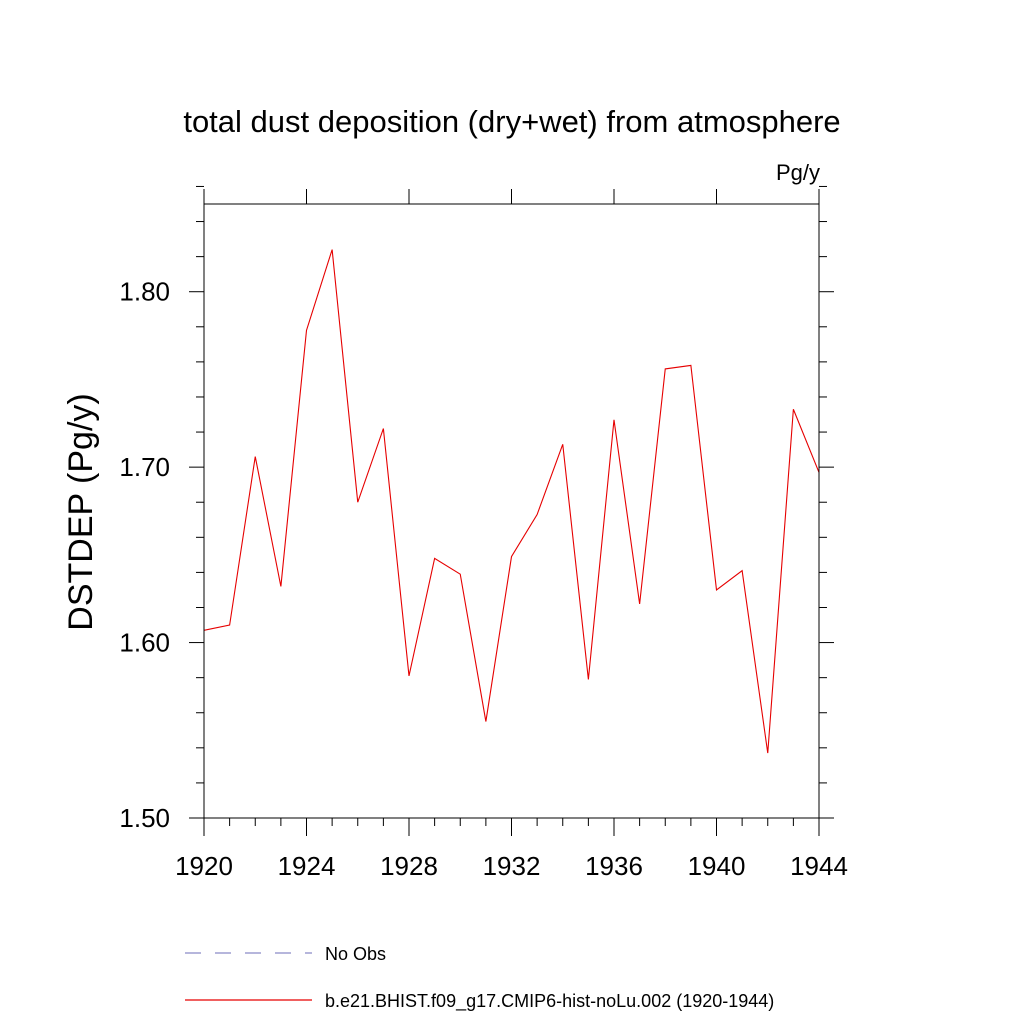 This screenshot has height=1024, width=1024. Describe the element at coordinates (81, 511) in the screenshot. I see `y-axis-label: DSTDEP (Pg/y)` at that location.